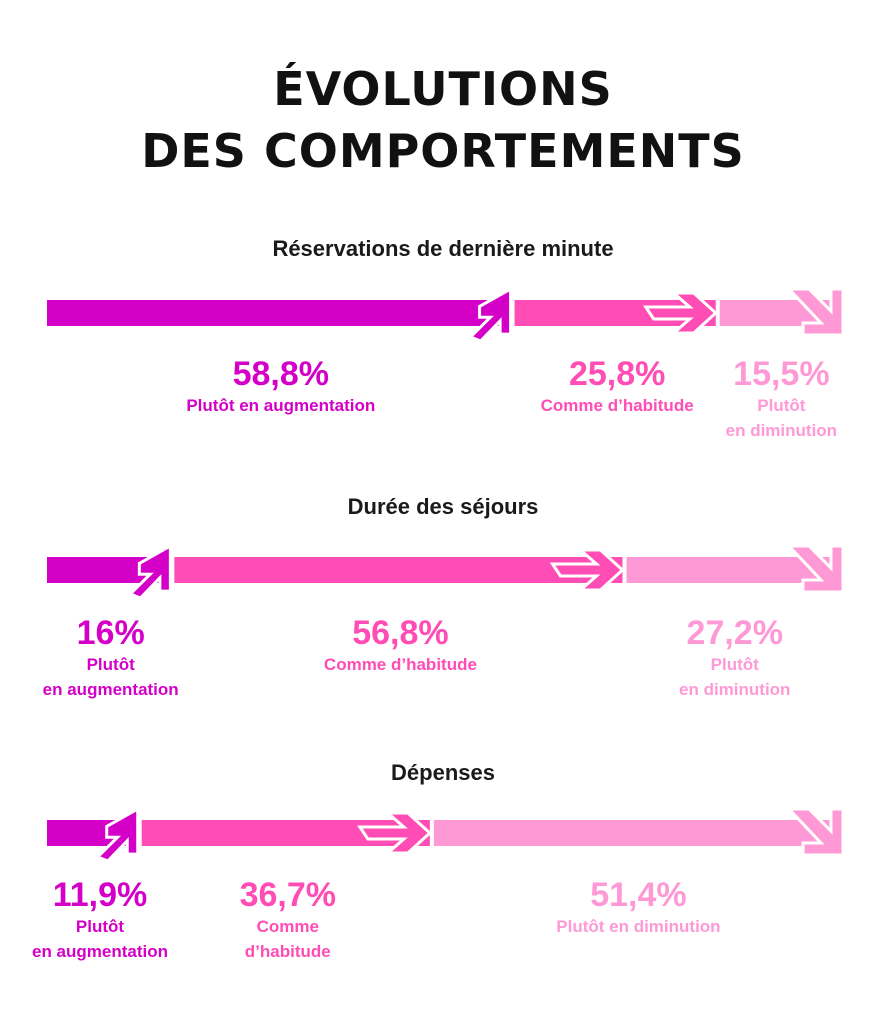  I want to click on segment-label: 15,5% Plutôt en diminution, so click(781, 399).